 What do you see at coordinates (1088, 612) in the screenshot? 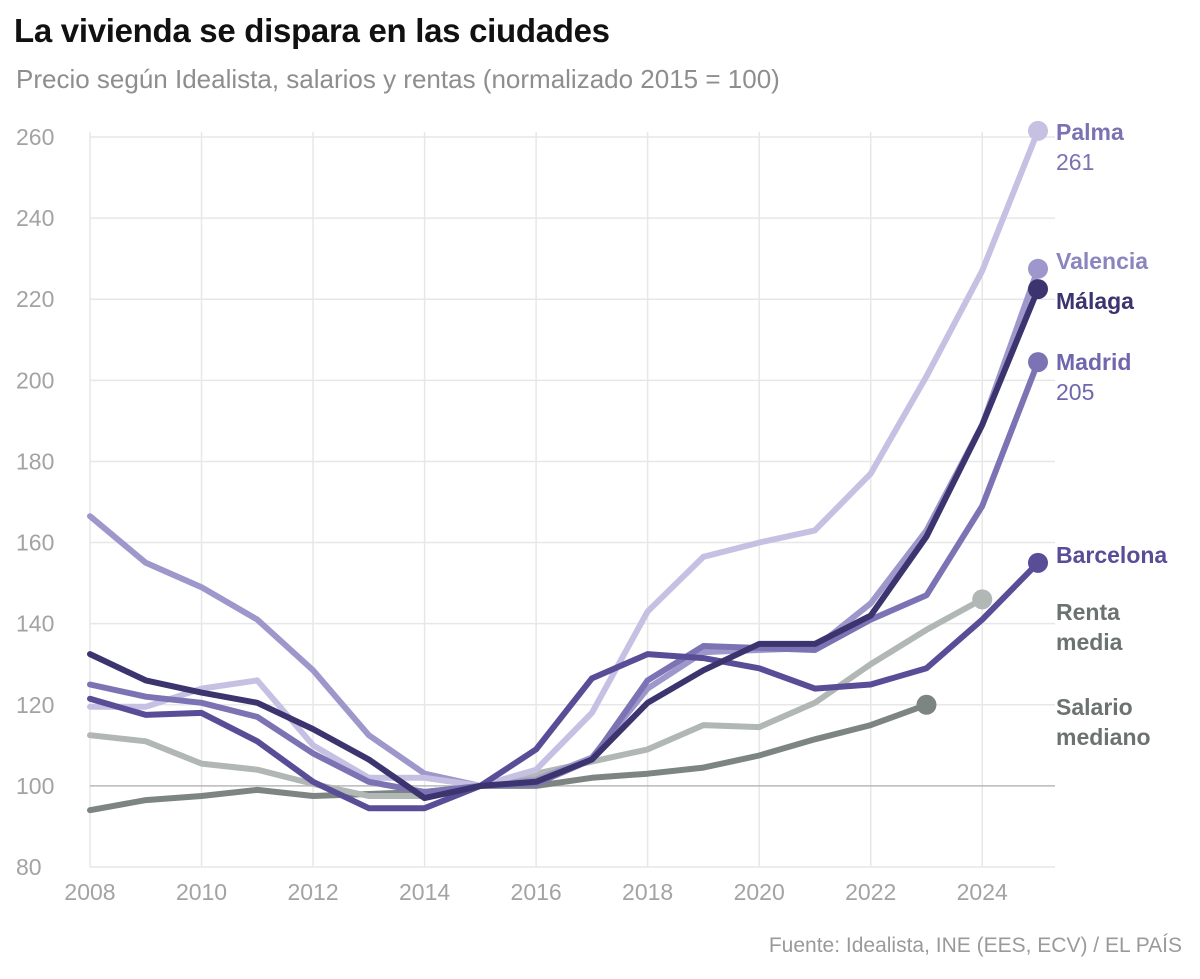
I see `series-label-renta-media: Renta` at bounding box center [1088, 612].